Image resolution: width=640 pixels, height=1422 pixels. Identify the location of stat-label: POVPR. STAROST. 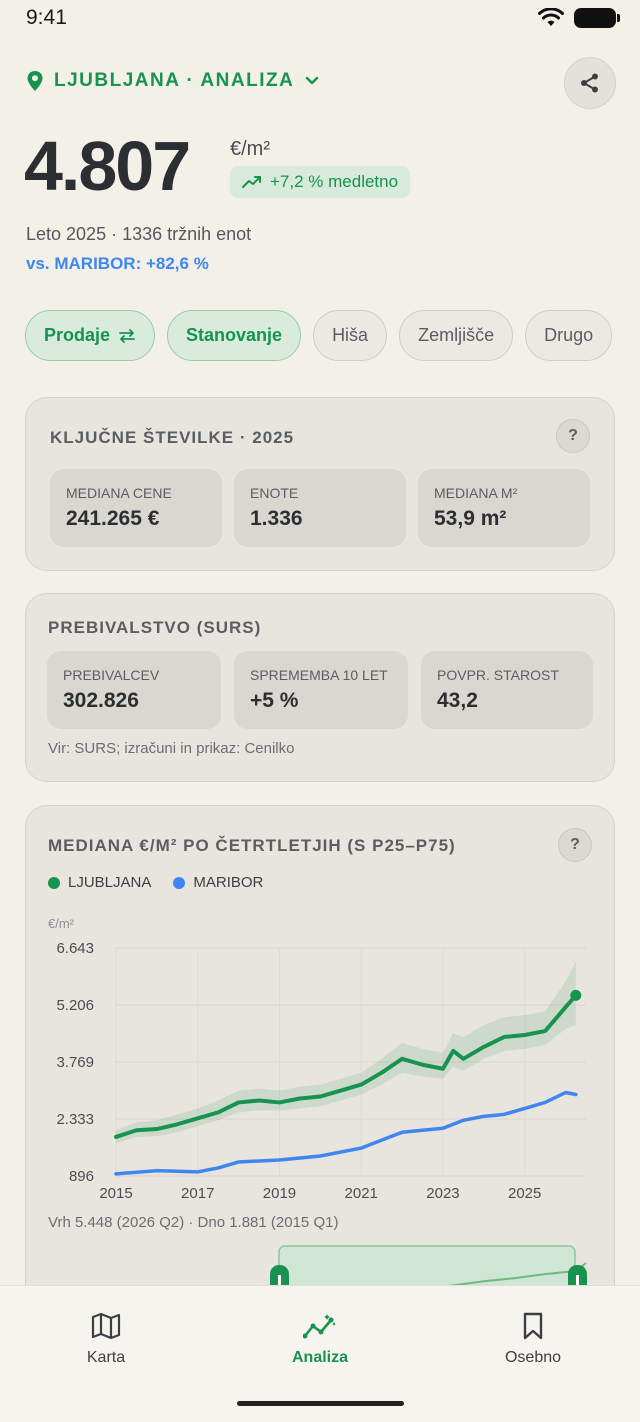
(498, 675).